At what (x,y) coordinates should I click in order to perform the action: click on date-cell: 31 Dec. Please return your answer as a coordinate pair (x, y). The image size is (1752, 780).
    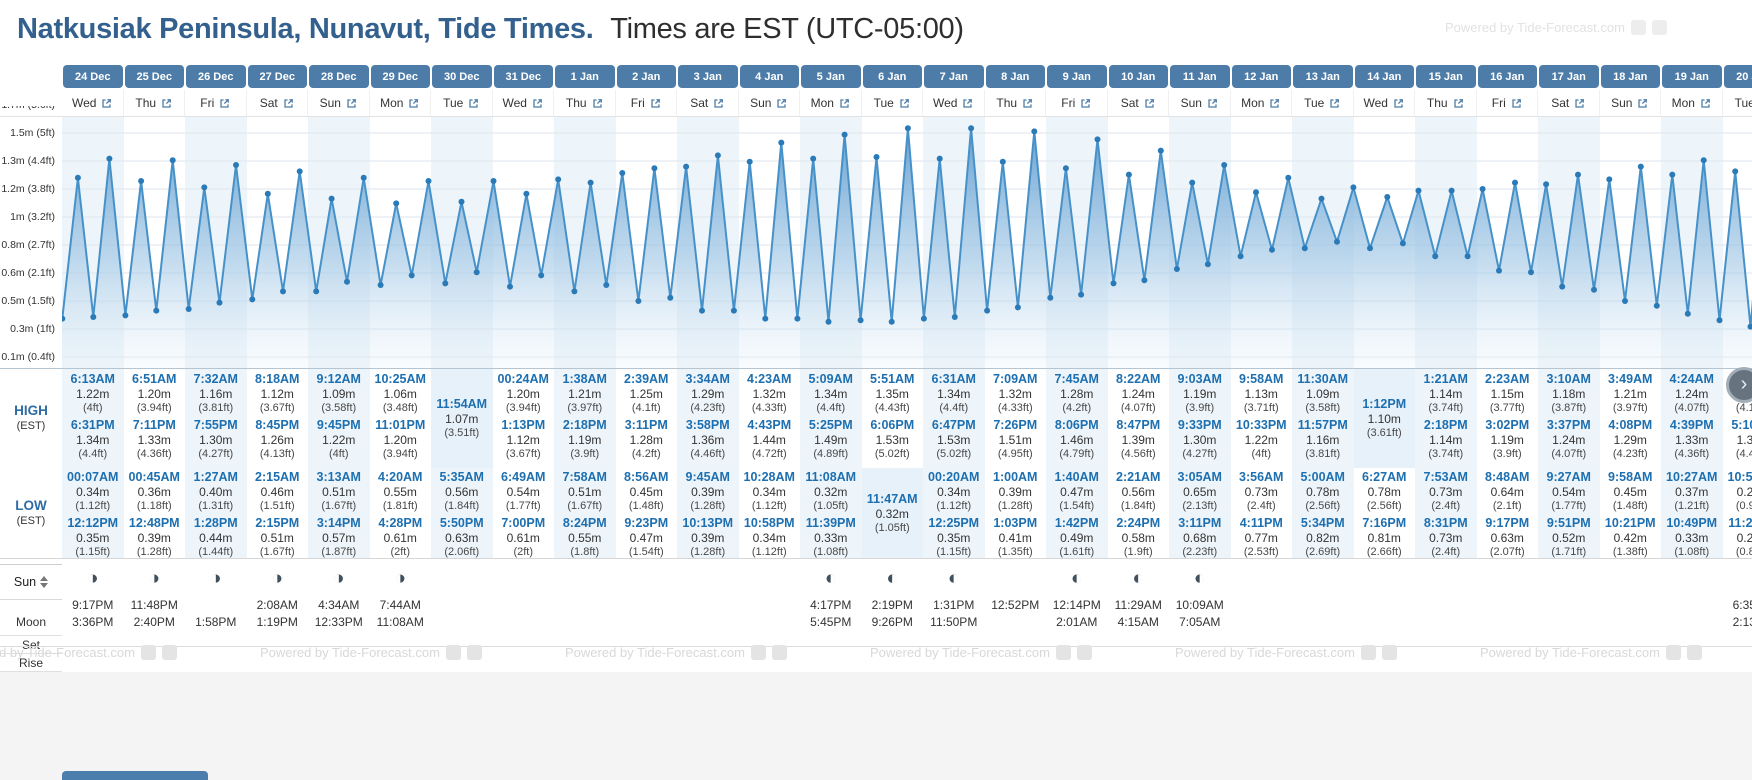
    Looking at the image, I should click on (523, 77).